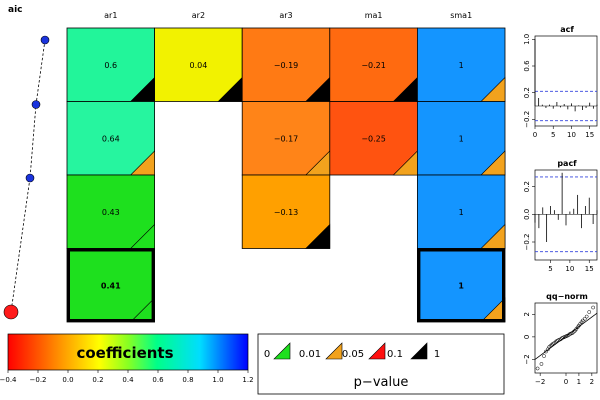 The width and height of the screenshot is (600, 400). Describe the element at coordinates (592, 382) in the screenshot. I see `qqnorm-xtick-label: 2` at that location.